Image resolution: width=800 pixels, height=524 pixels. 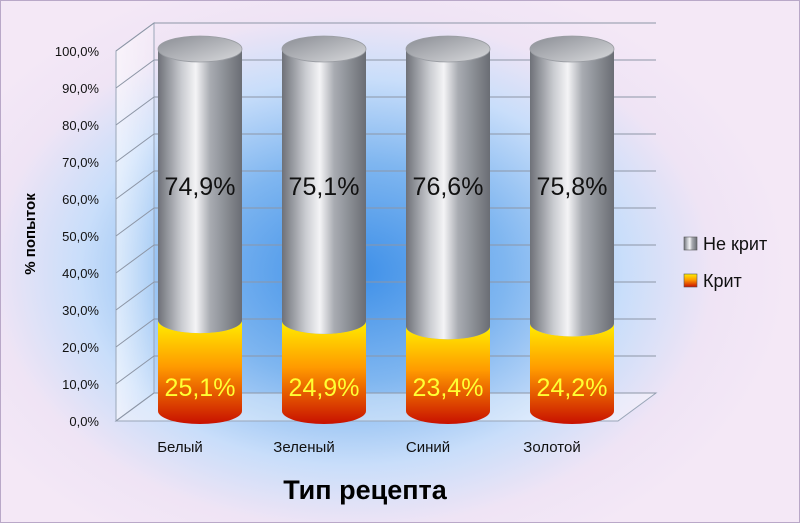 I want to click on legend-label: Не крит, so click(x=735, y=244).